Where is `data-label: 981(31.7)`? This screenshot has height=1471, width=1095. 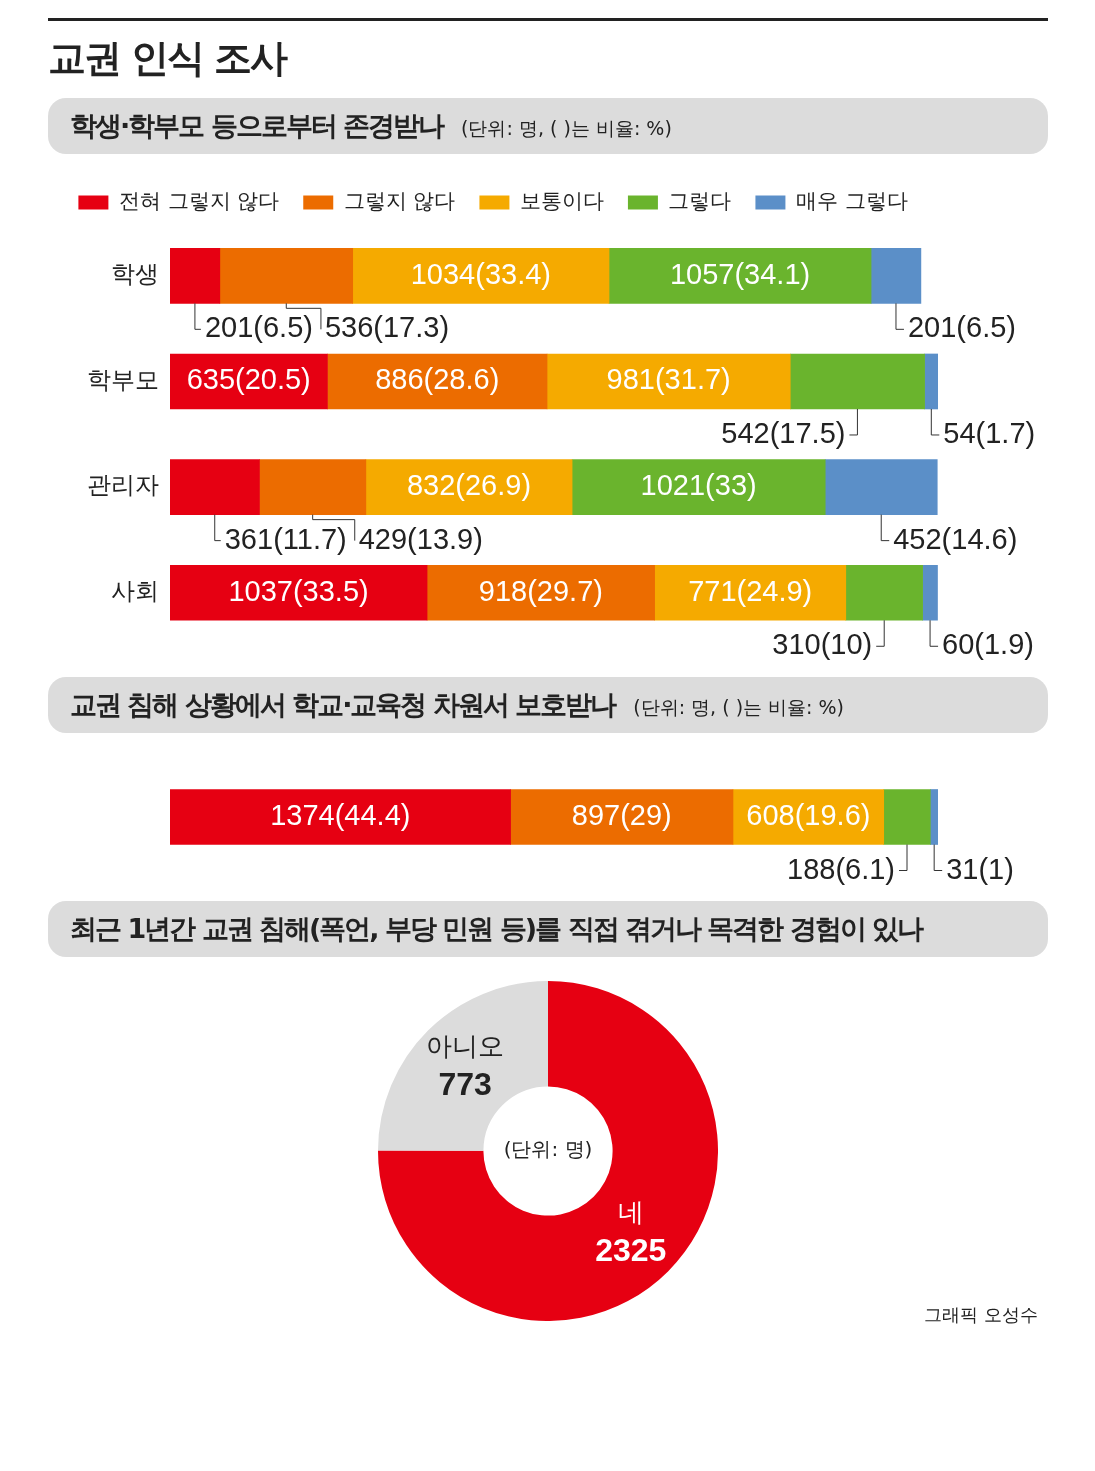 data-label: 981(31.7) is located at coordinates (668, 379).